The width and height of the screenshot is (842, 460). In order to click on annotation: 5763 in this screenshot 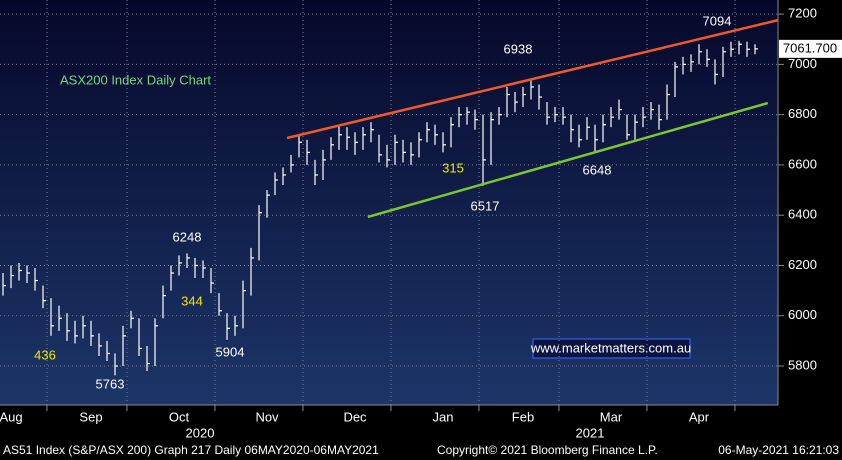, I will do `click(110, 383)`.